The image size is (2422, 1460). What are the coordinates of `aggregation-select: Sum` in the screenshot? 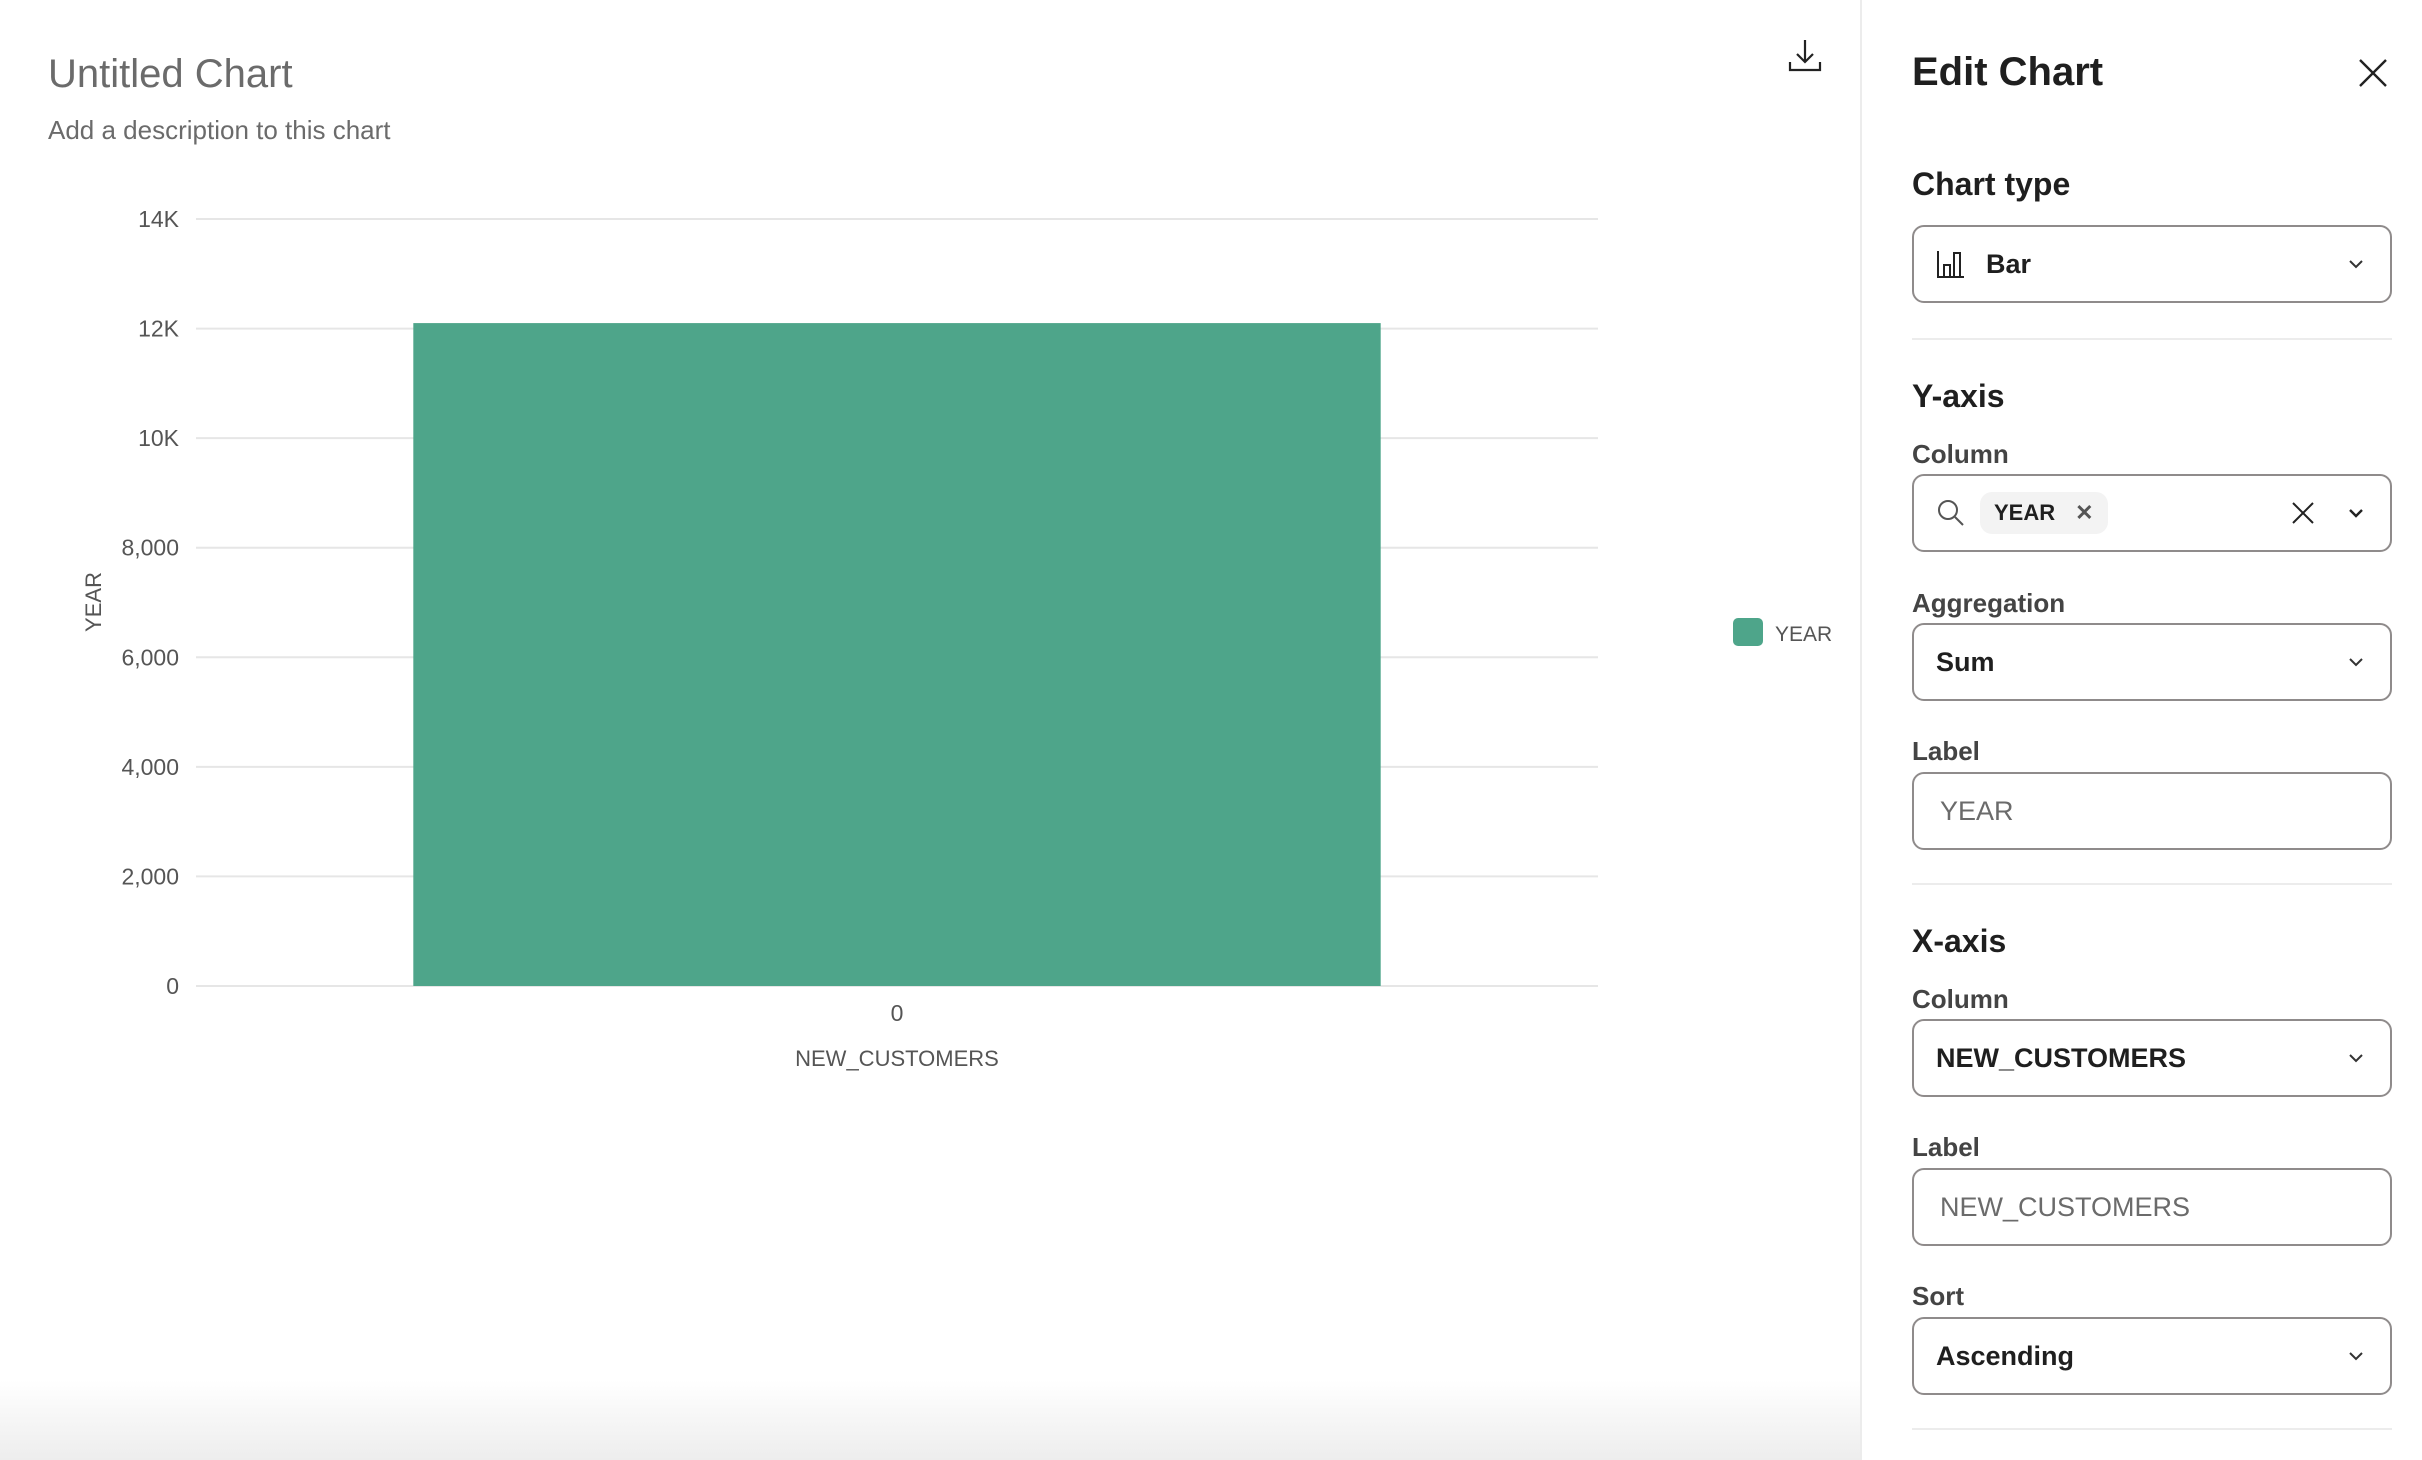 It's located at (2152, 662).